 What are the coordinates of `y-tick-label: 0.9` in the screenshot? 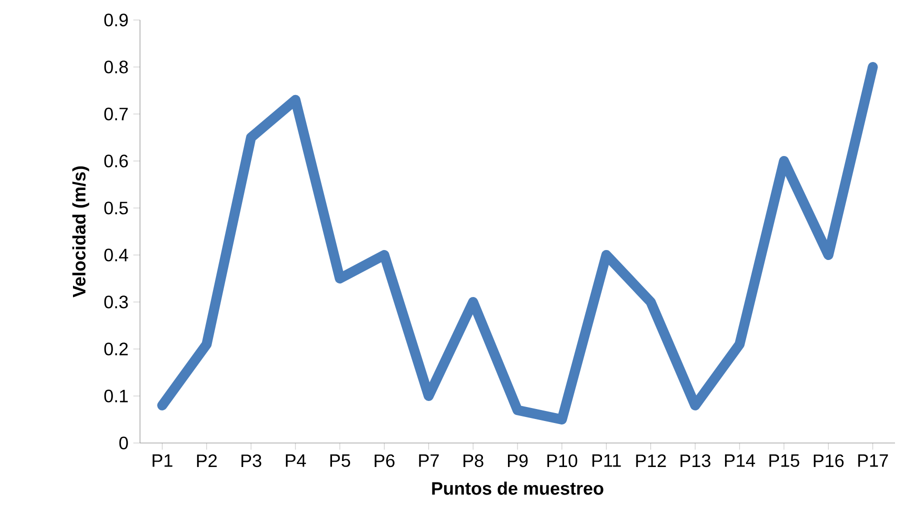 It's located at (116, 20).